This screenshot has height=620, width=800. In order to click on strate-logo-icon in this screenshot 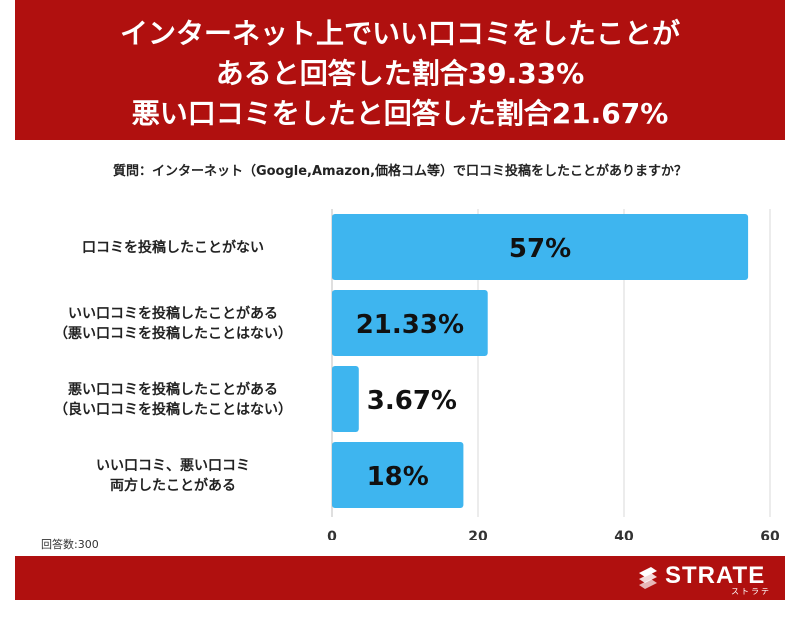, I will do `click(648, 578)`.